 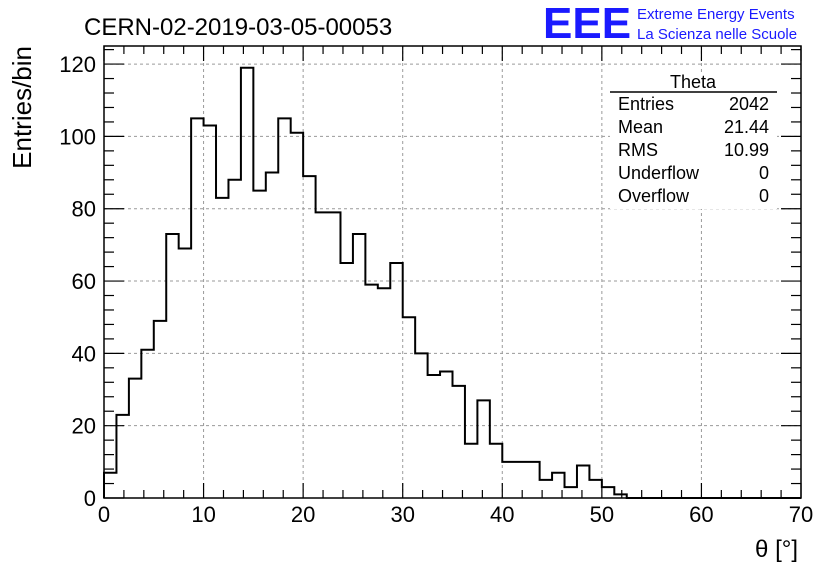 I want to click on y-tick-label: 40, so click(x=84, y=353).